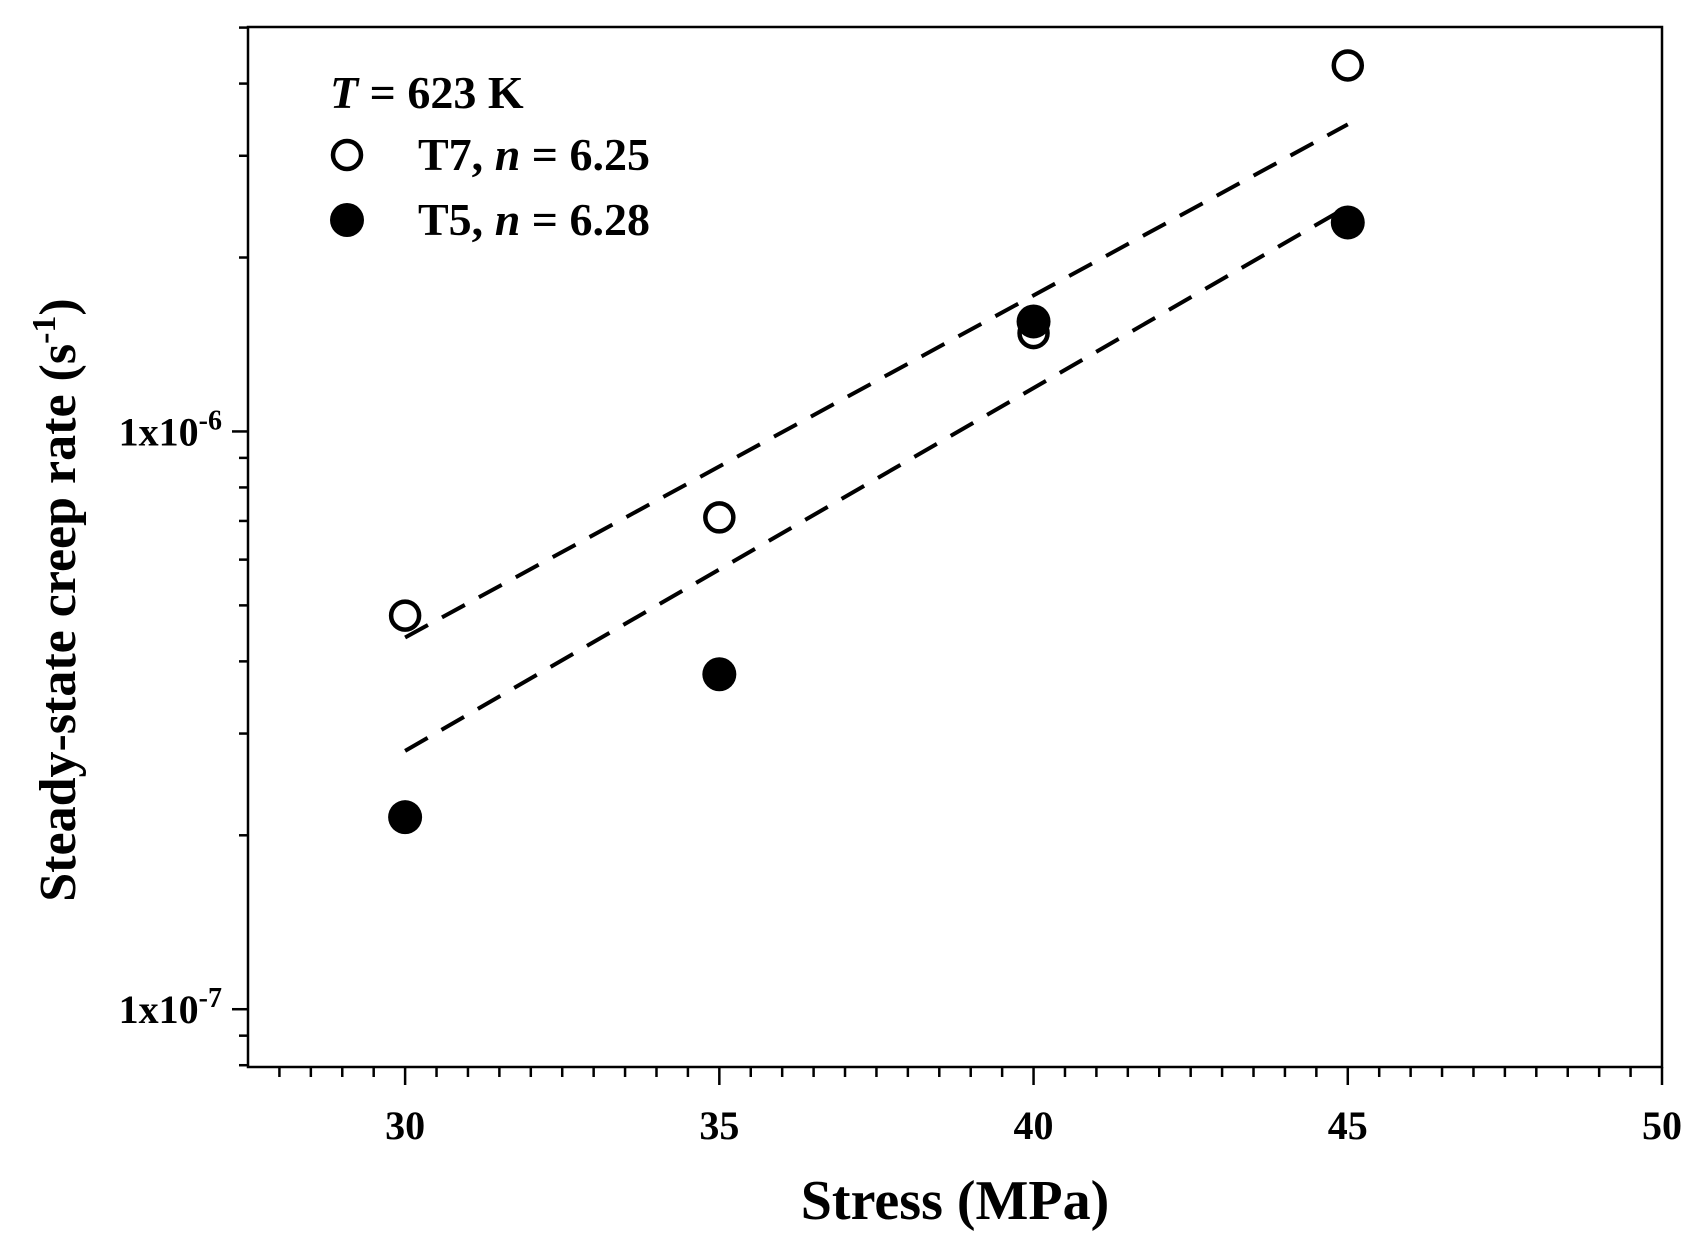 The width and height of the screenshot is (1703, 1244). I want to click on legend-temperature-value: = 623 K, so click(441, 92).